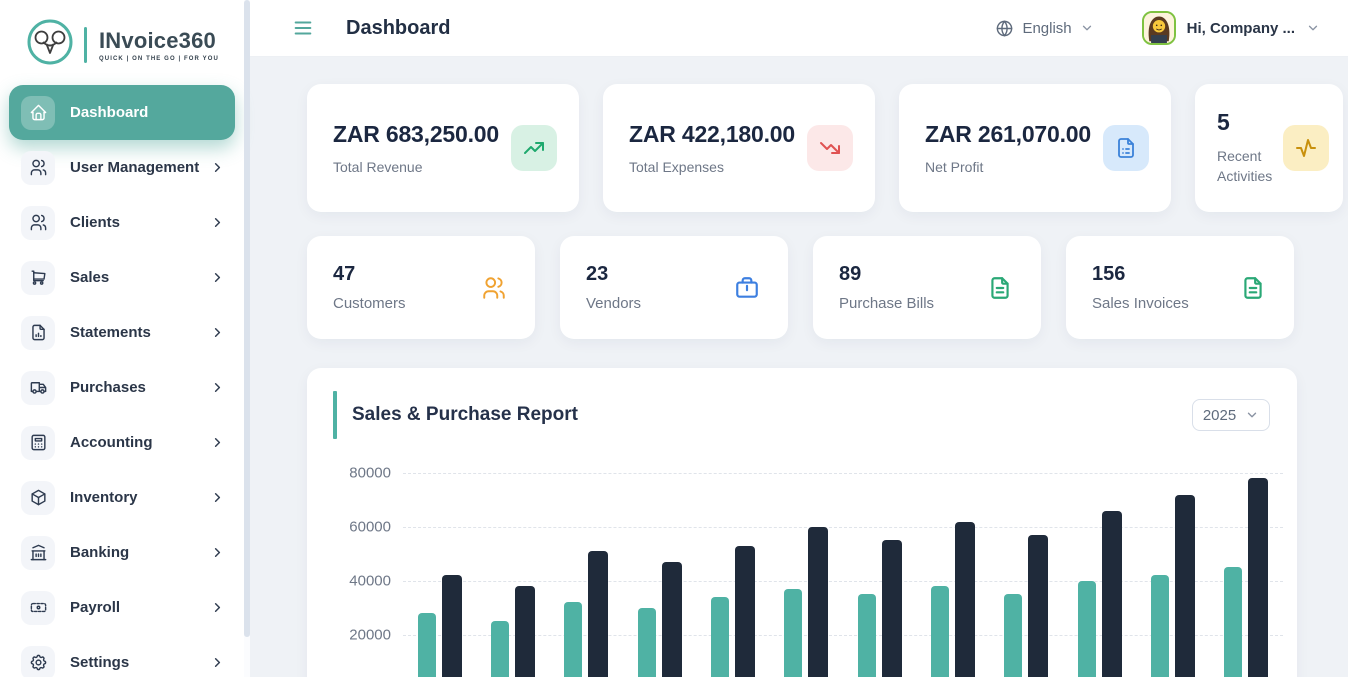 The image size is (1348, 677). What do you see at coordinates (90, 277) in the screenshot?
I see `sidebar-item-label: Sales` at bounding box center [90, 277].